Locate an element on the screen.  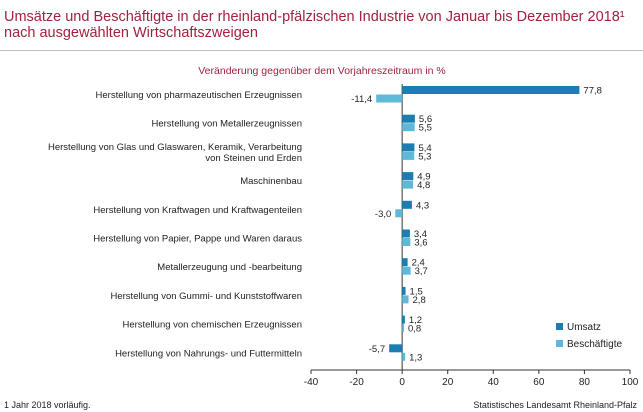
data-label-umsatz: 5,6 is located at coordinates (425, 119).